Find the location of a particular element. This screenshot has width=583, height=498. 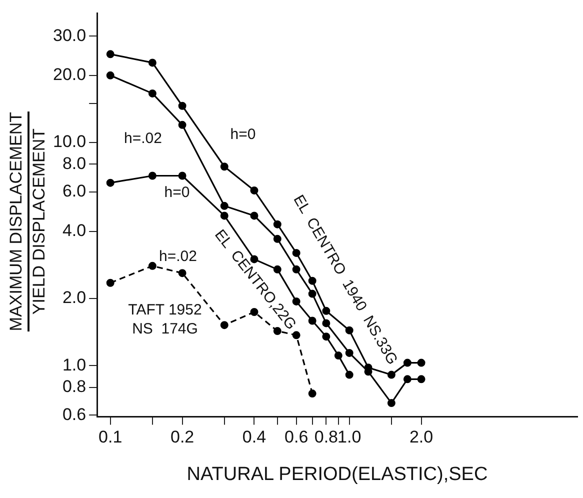

y-axis-title: MAXIMUM DISPLACEMENT YIELD DISPLACEMENT is located at coordinates (28, 222).